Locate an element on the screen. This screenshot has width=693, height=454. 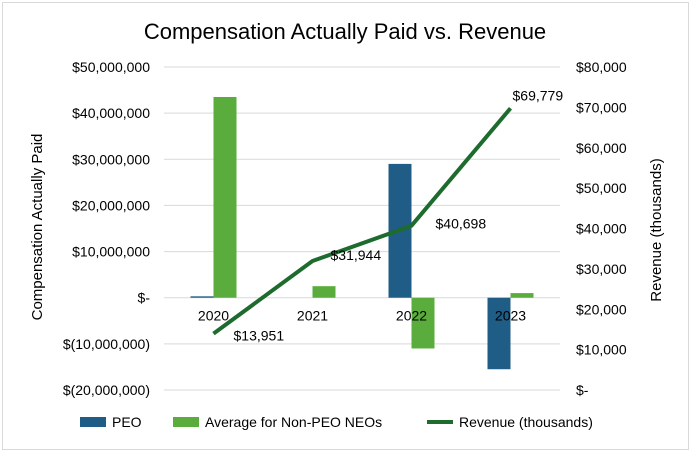
revenue-data-label: $31,944 is located at coordinates (356, 255).